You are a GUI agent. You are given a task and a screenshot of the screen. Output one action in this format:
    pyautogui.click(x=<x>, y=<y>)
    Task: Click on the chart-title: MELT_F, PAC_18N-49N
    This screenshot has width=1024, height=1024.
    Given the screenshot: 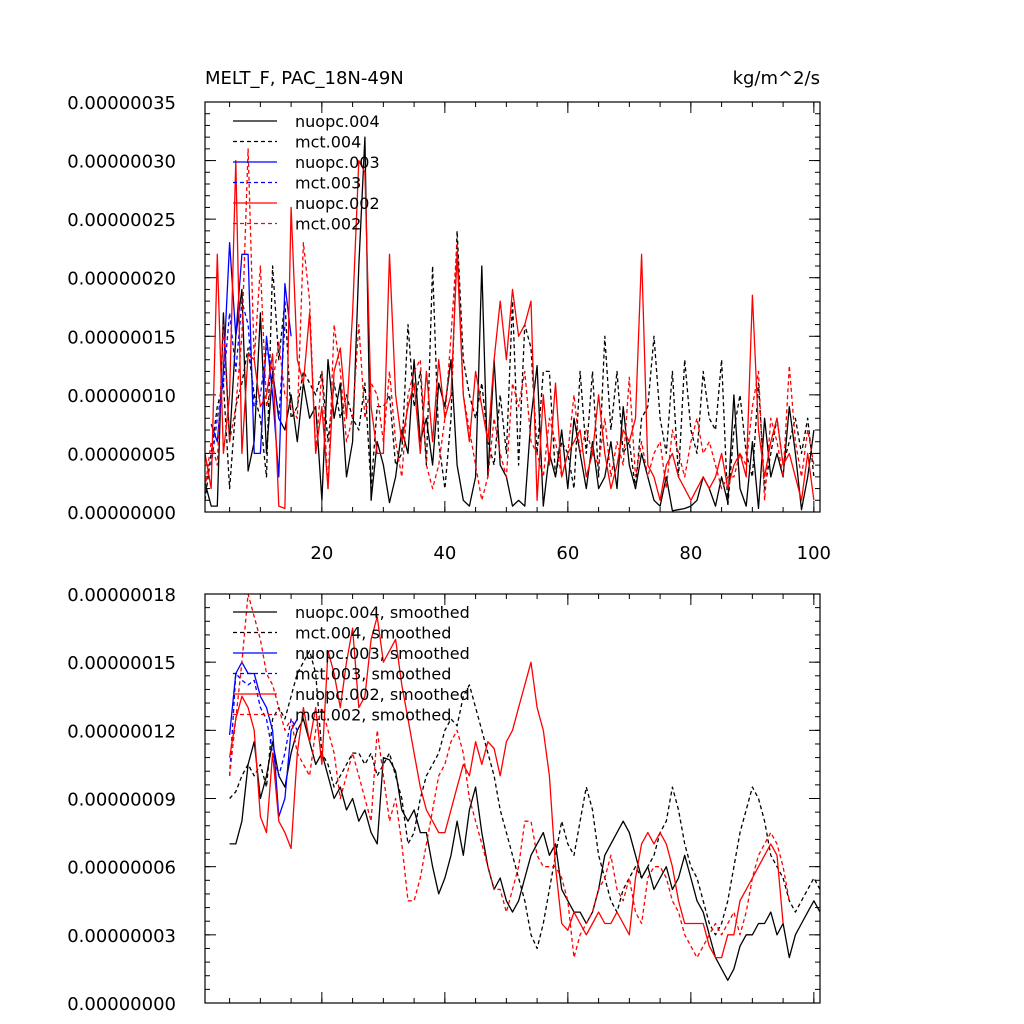 What is the action you would take?
    pyautogui.click(x=304, y=78)
    